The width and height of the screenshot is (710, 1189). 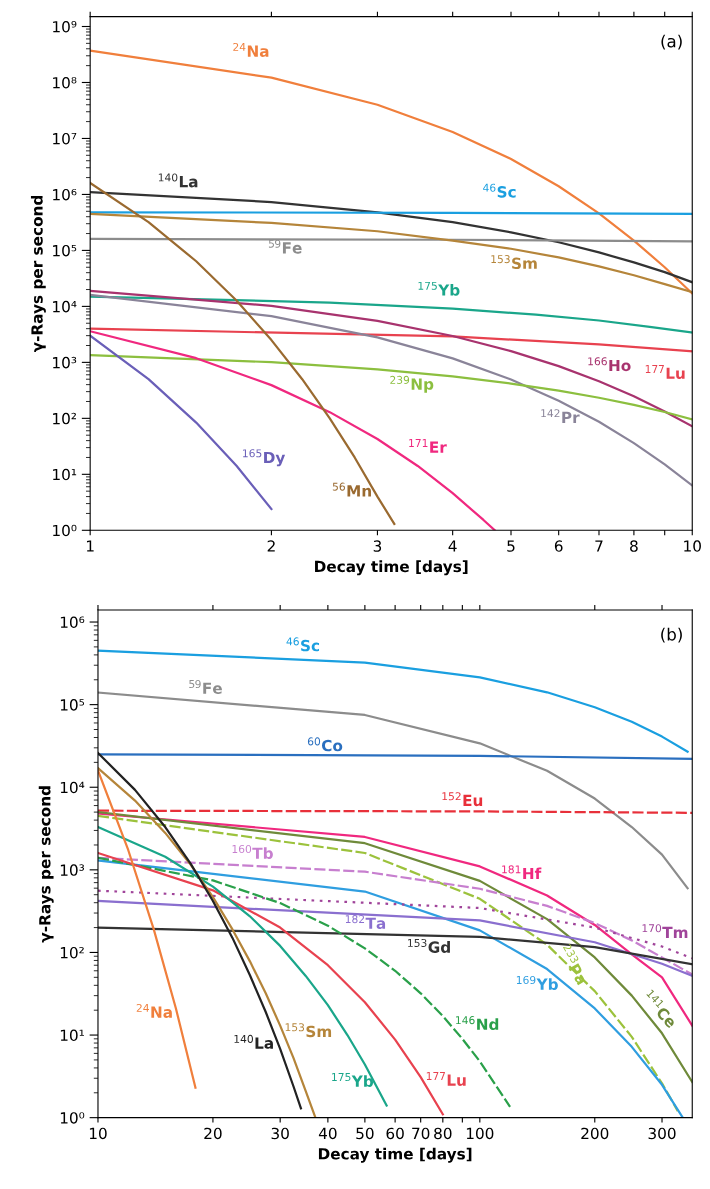 I want to click on series-label: $^{56}$Mn, so click(x=351, y=489).